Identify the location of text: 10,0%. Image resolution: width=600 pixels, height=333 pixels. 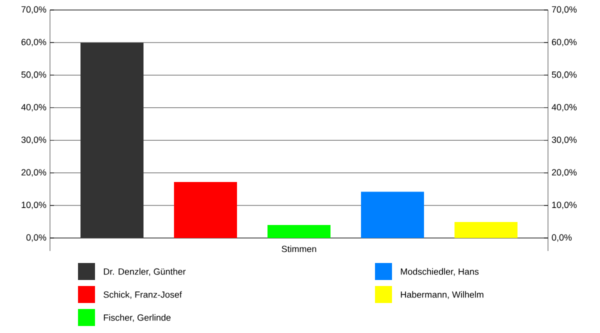
(564, 206).